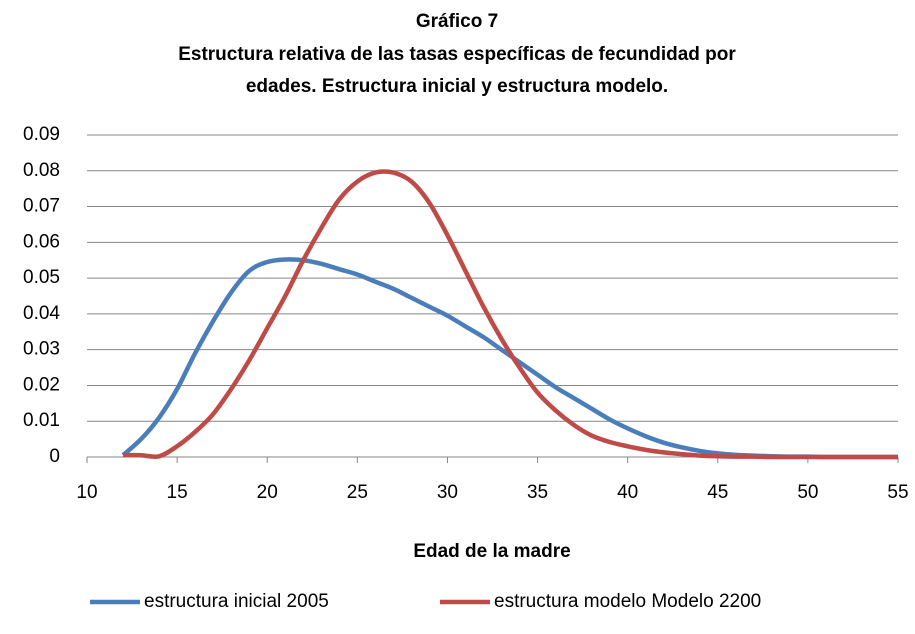 This screenshot has height=634, width=915. What do you see at coordinates (627, 492) in the screenshot?
I see `x-tick-label: 40` at bounding box center [627, 492].